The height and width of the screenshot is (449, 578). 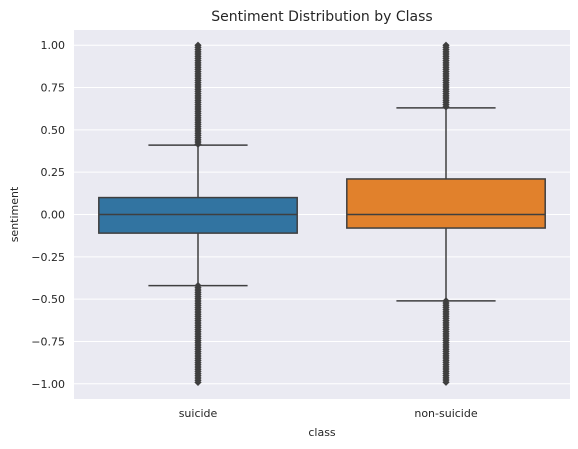 I want to click on y-tick-label: 0.75, so click(x=53, y=88).